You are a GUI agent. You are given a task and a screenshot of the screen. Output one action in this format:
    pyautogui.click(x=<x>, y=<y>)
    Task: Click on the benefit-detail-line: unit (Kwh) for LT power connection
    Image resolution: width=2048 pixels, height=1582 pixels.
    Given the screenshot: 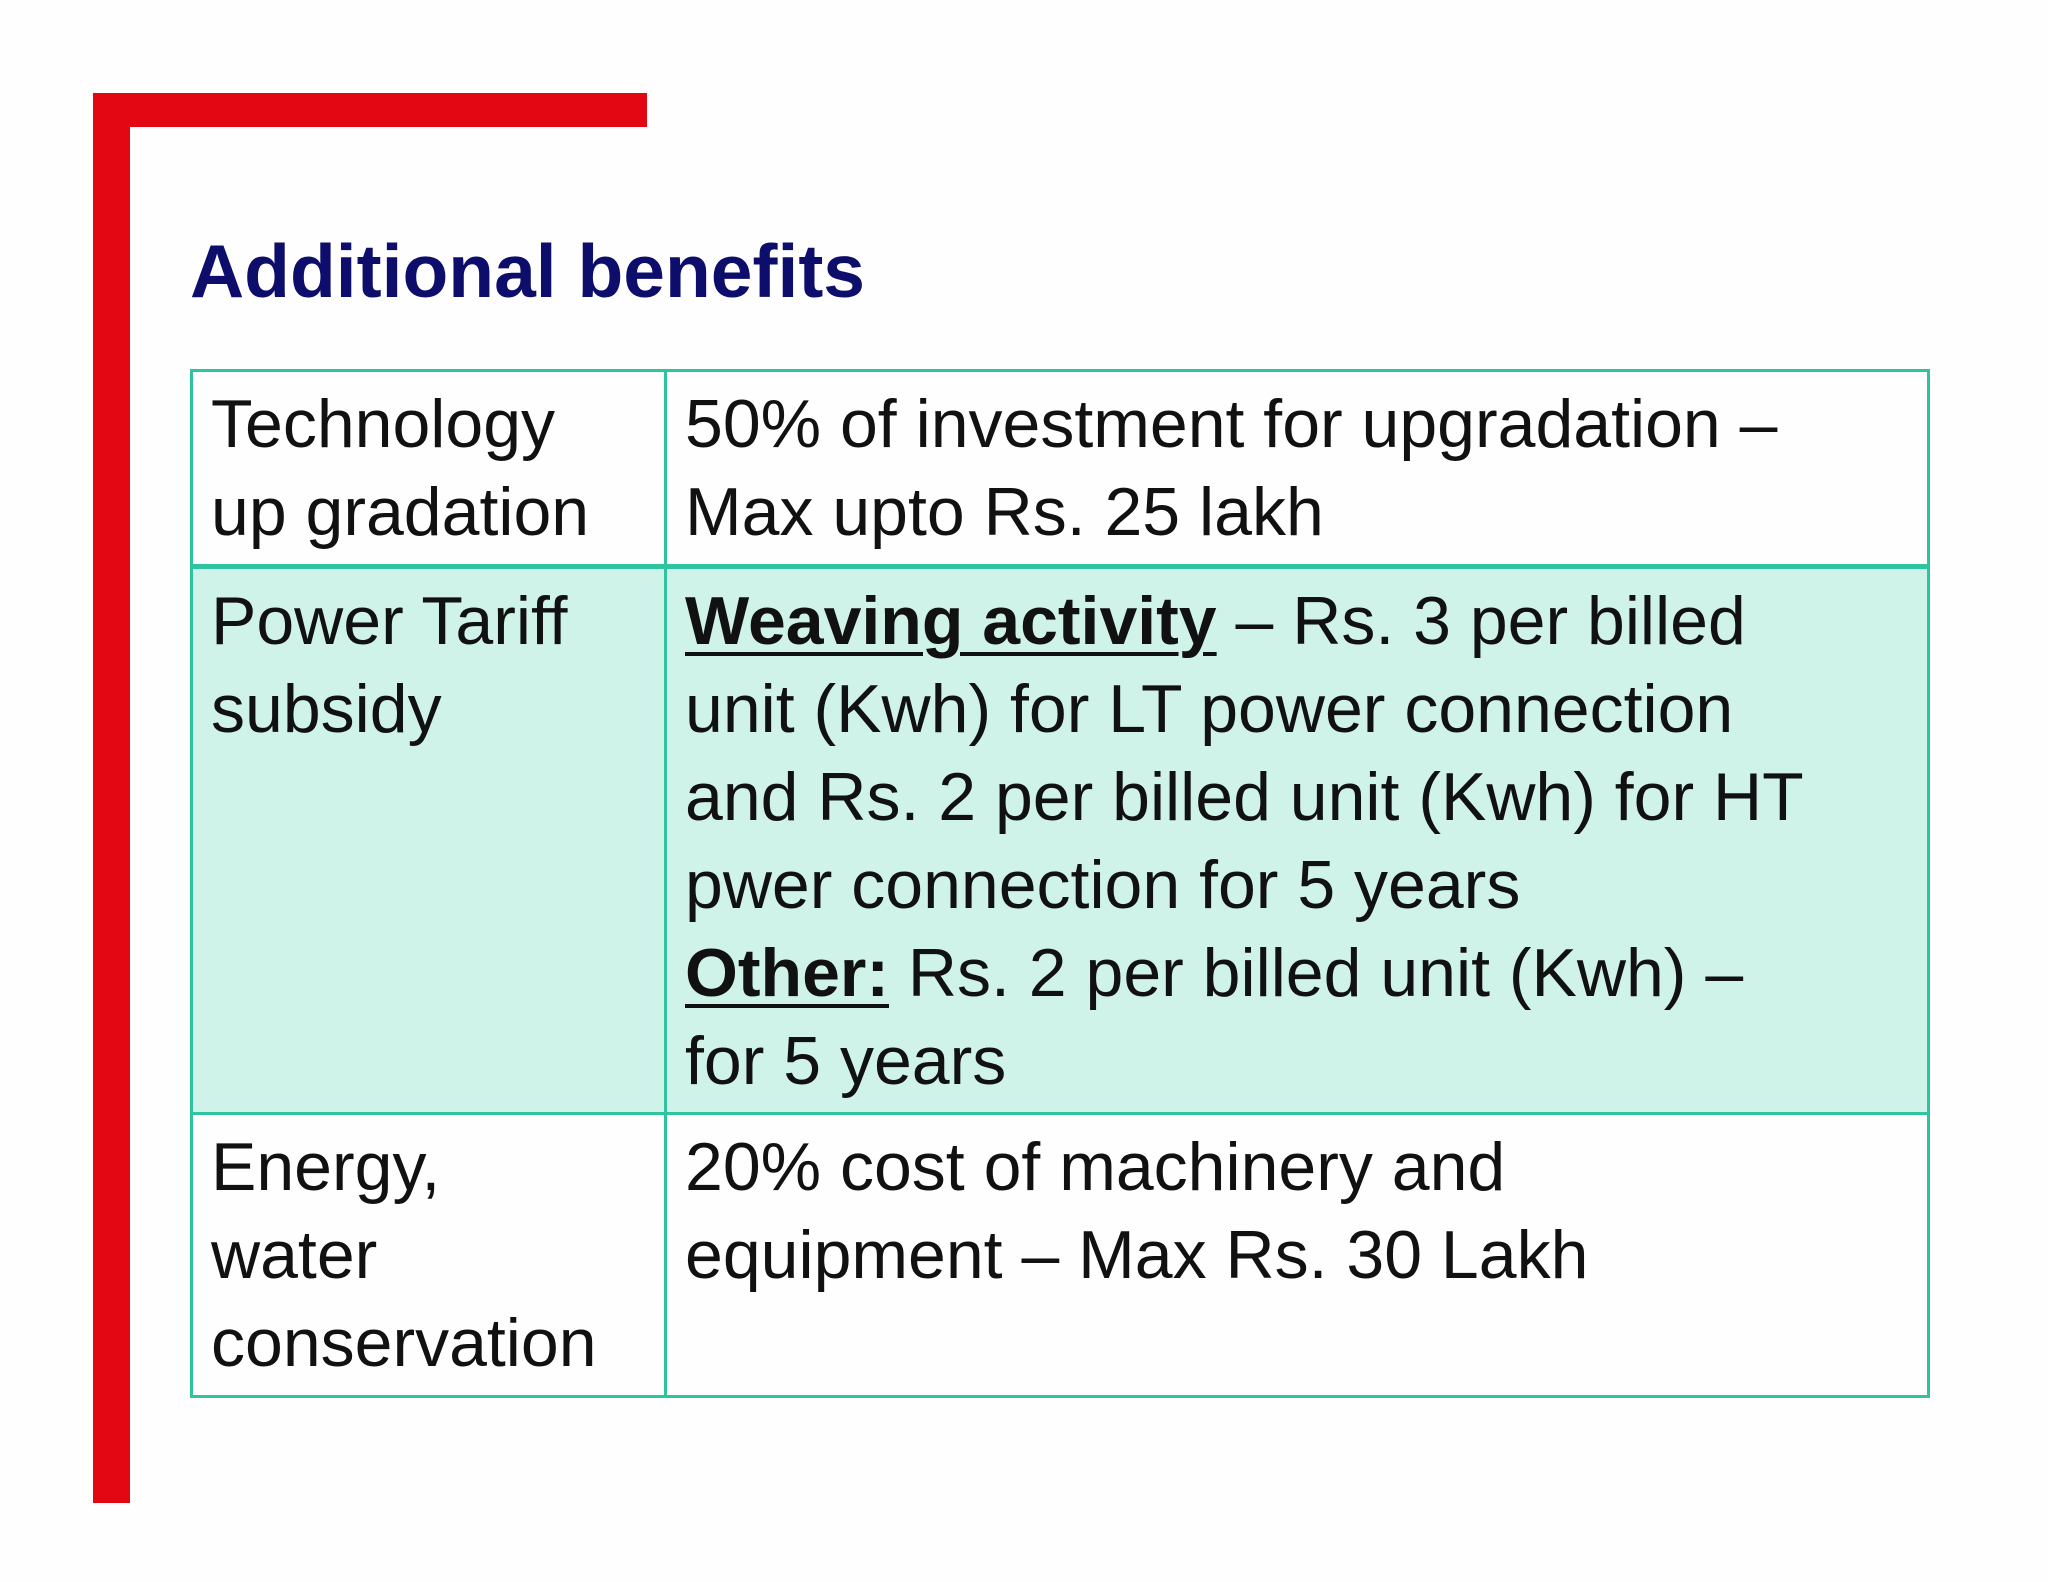 What is the action you would take?
    pyautogui.click(x=1209, y=709)
    